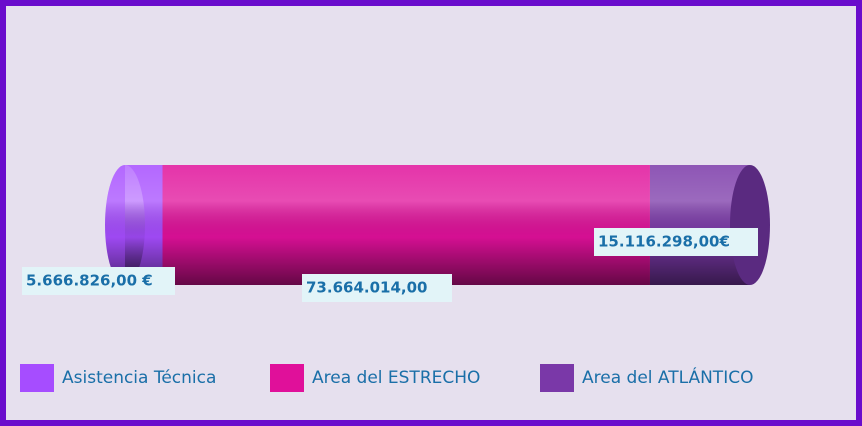  I want to click on value-label: 5.666.826,00 €, so click(89, 281).